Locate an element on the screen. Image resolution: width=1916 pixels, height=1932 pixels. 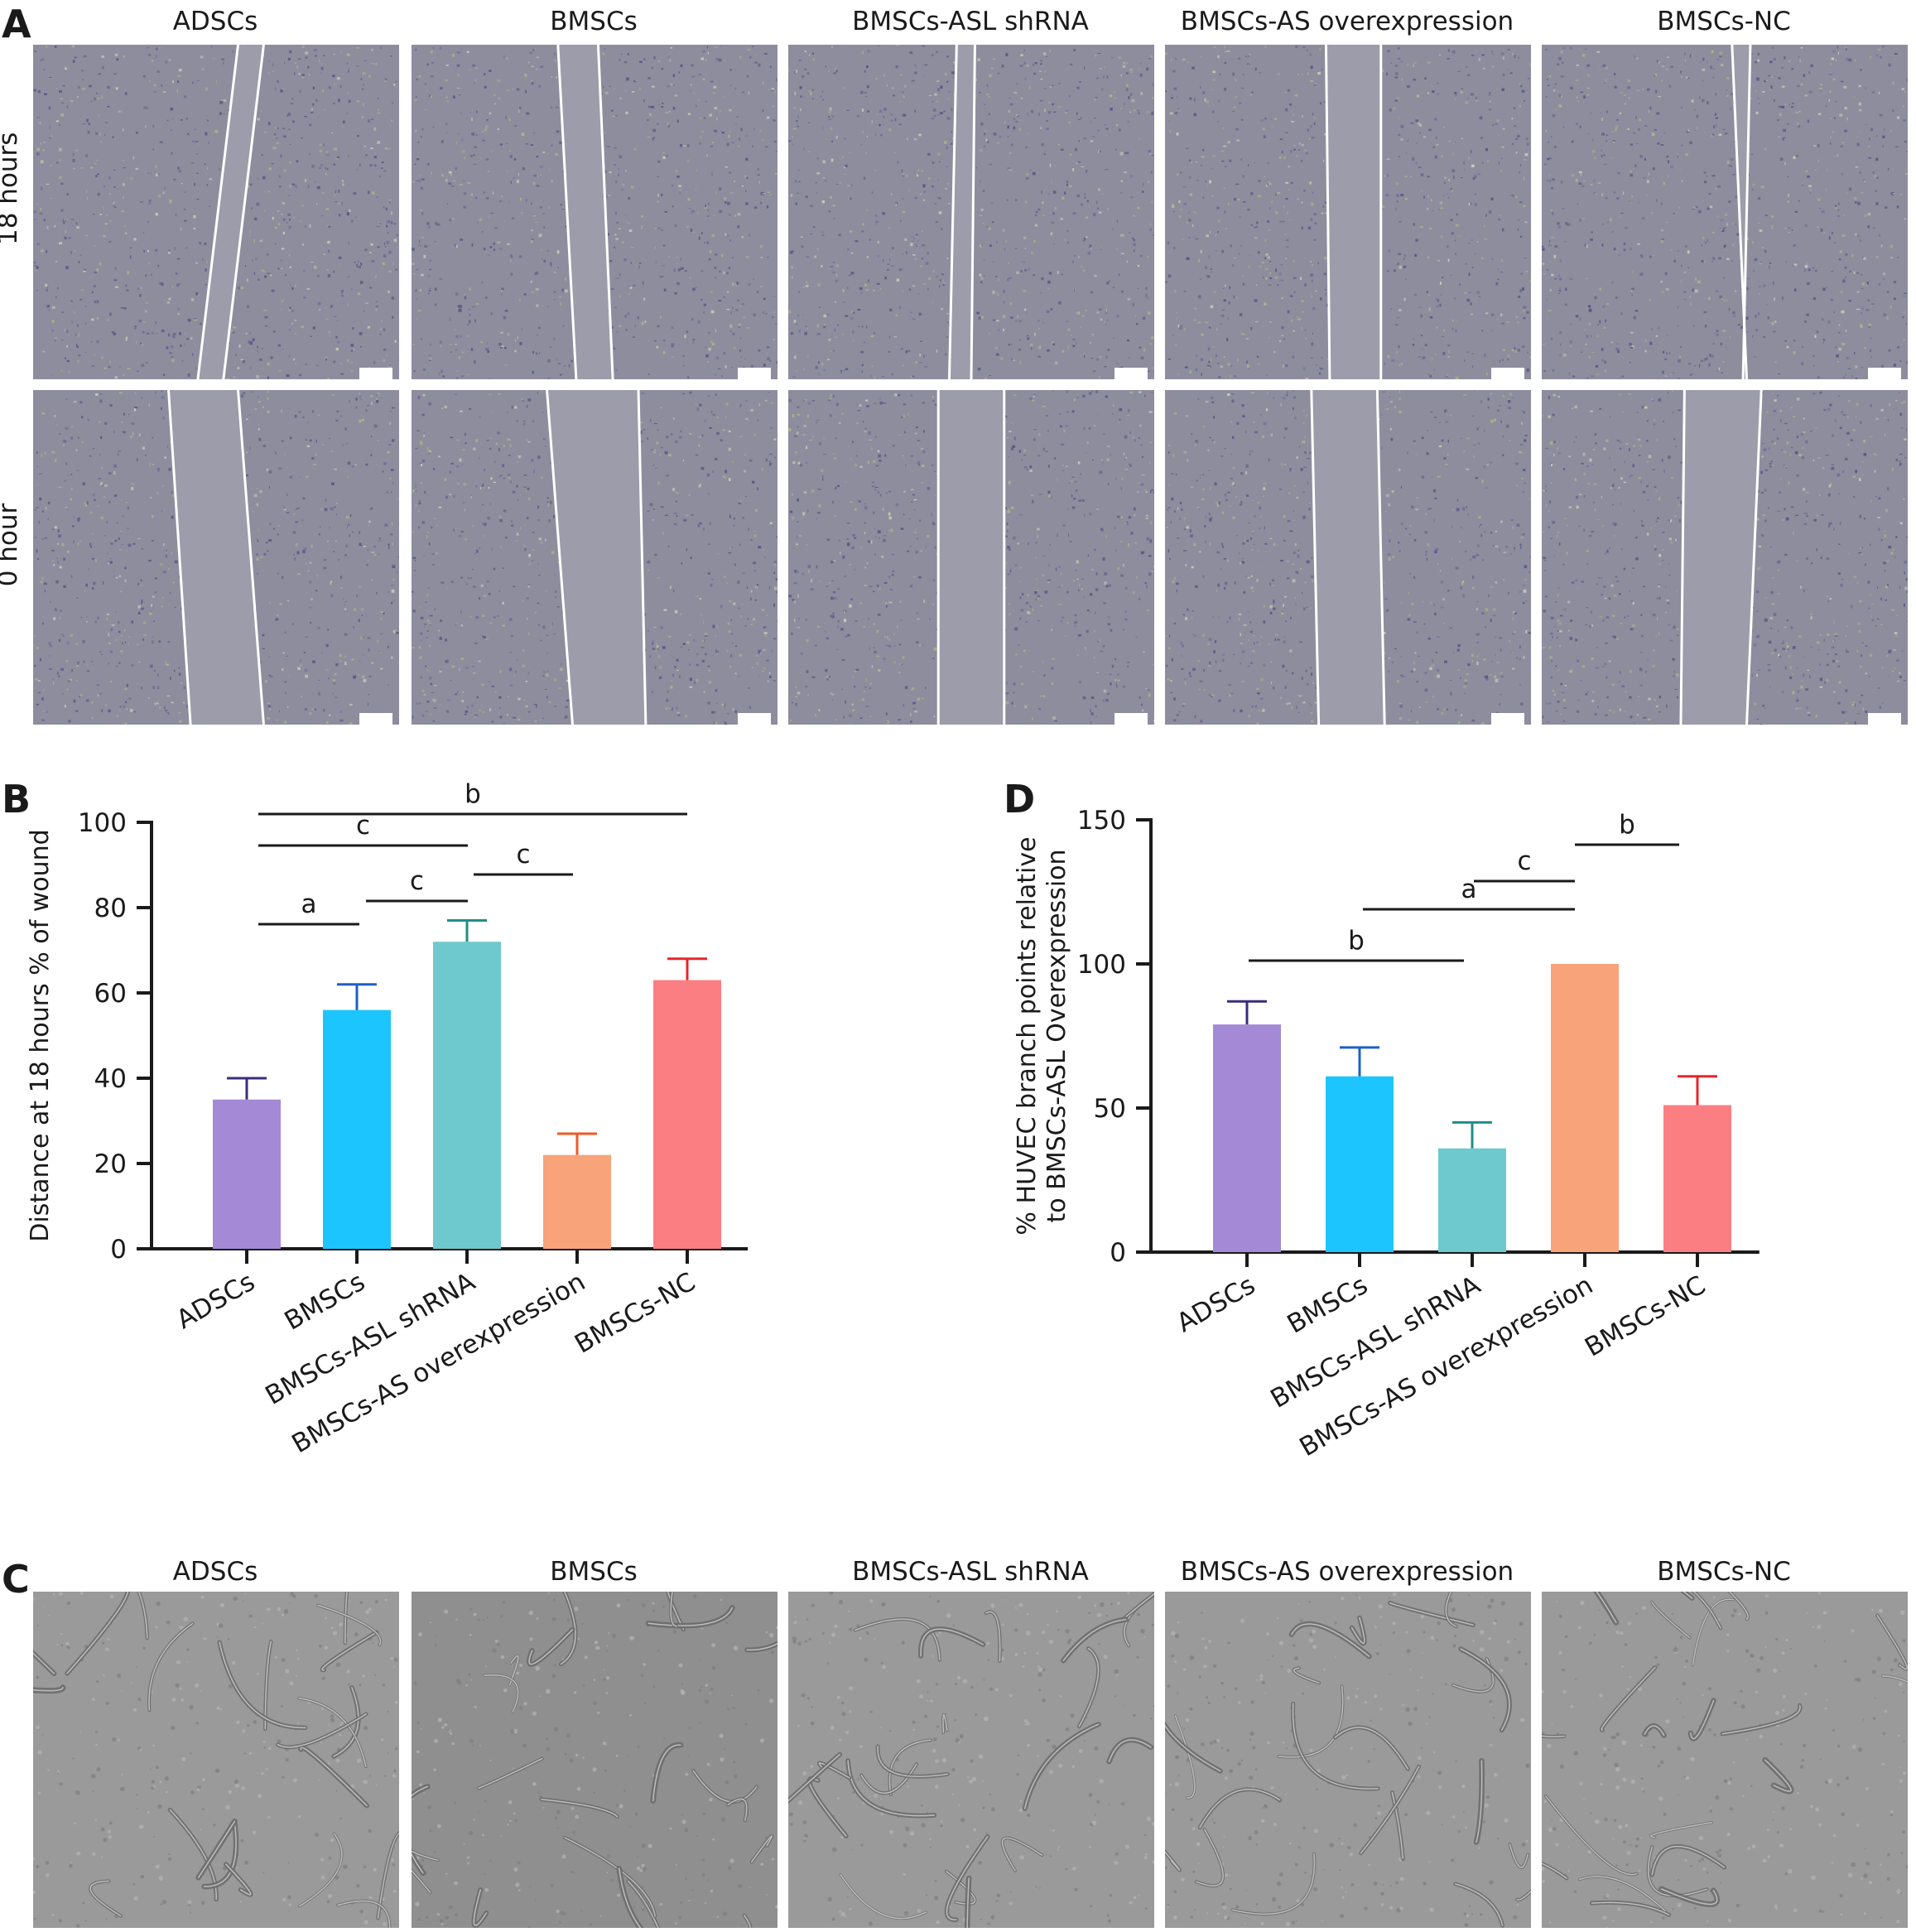
B-bar-bmscs-as-overexpression is located at coordinates (577, 1201).